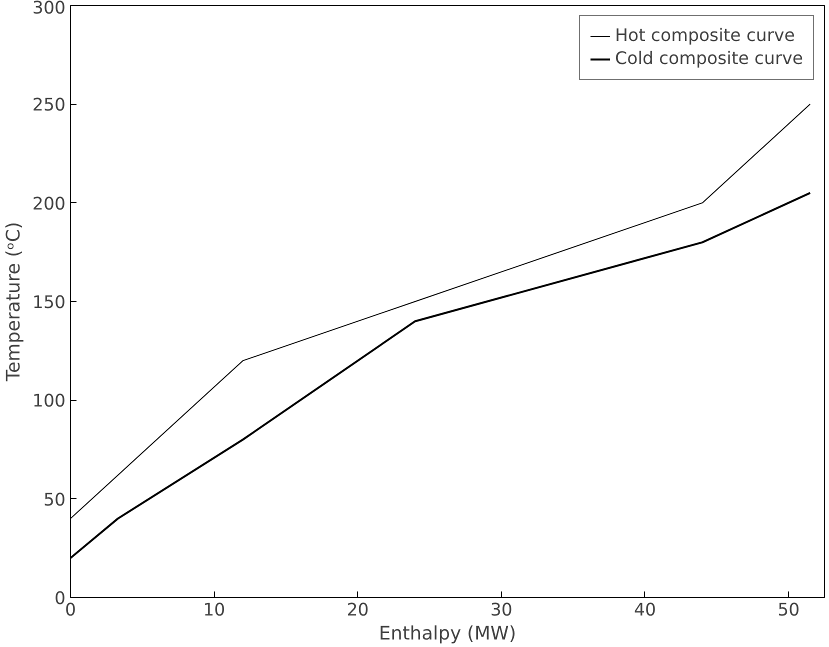 The width and height of the screenshot is (829, 647). What do you see at coordinates (705, 36) in the screenshot?
I see `legend-label: Hot composite curve` at bounding box center [705, 36].